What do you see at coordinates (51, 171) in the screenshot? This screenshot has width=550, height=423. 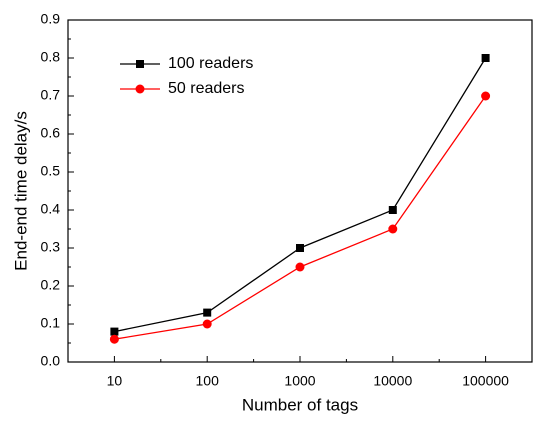 I see `y-tick-label: 0.5` at bounding box center [51, 171].